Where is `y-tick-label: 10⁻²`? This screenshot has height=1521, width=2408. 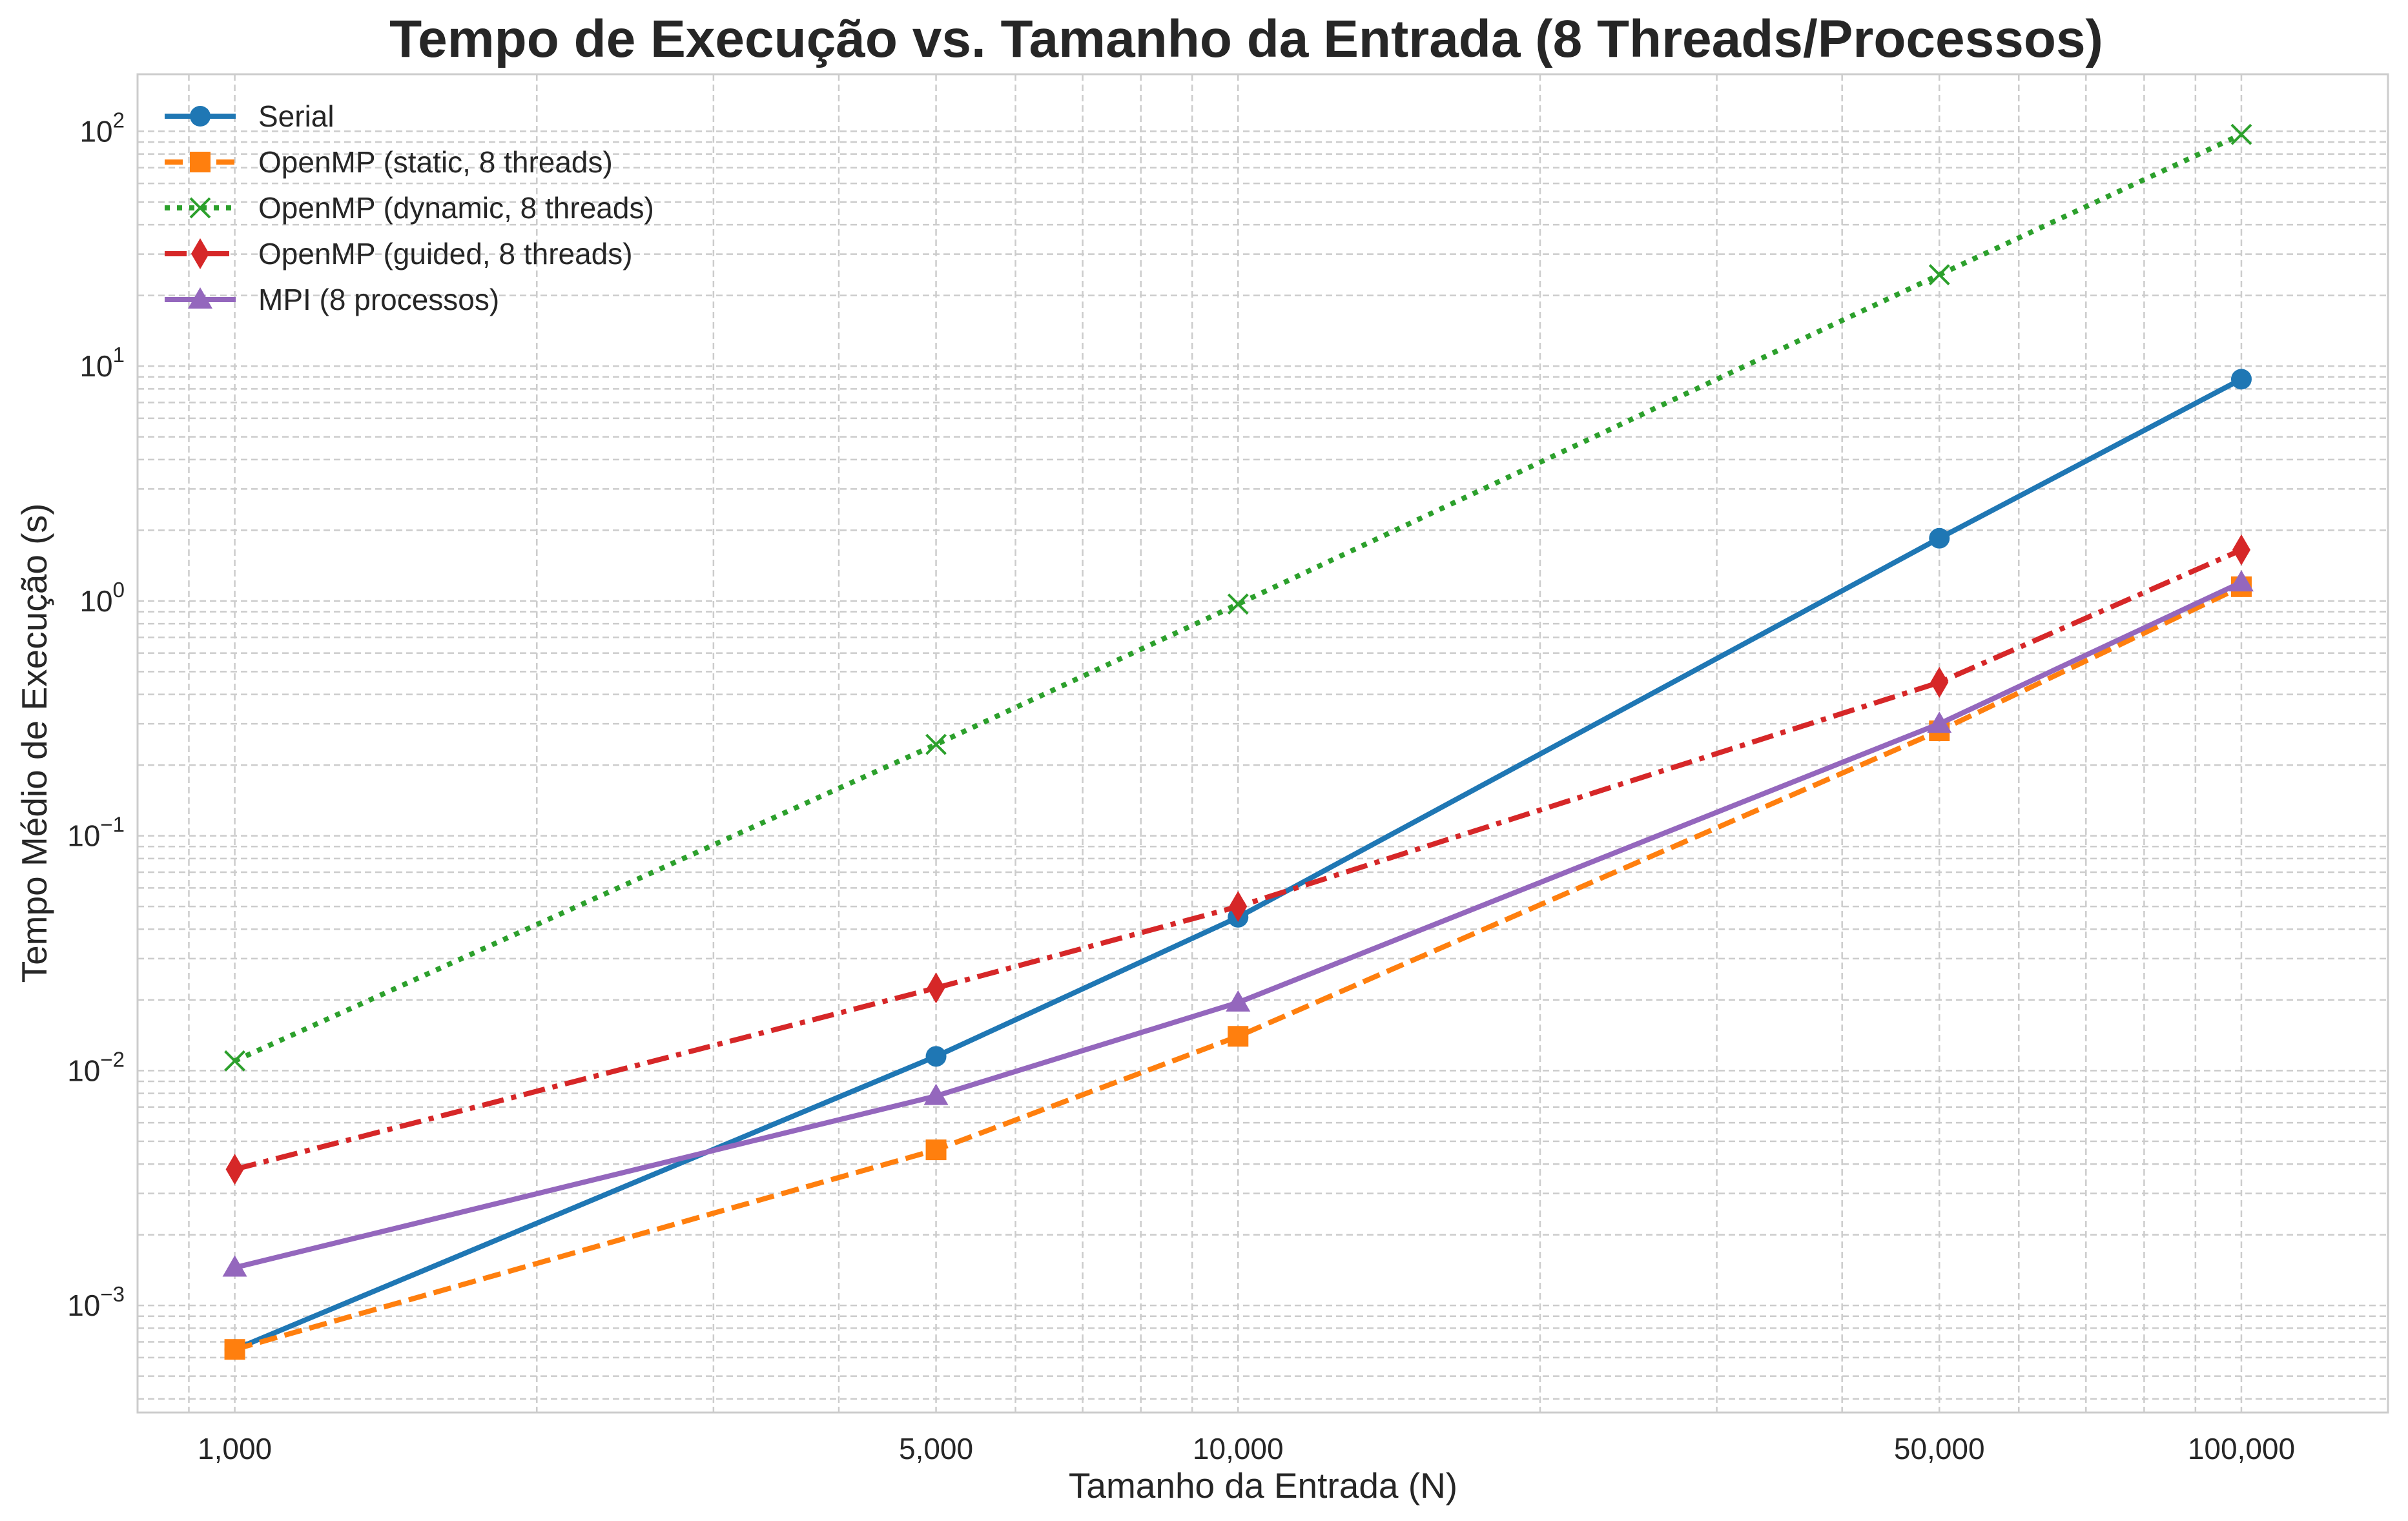
y-tick-label: 10⁻² is located at coordinates (96, 1067).